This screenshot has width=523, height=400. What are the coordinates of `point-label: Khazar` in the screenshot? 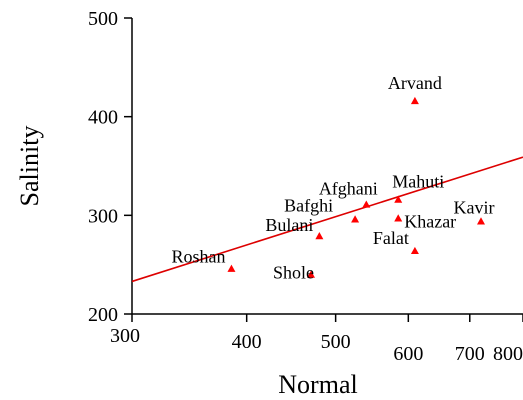 It's located at (430, 221).